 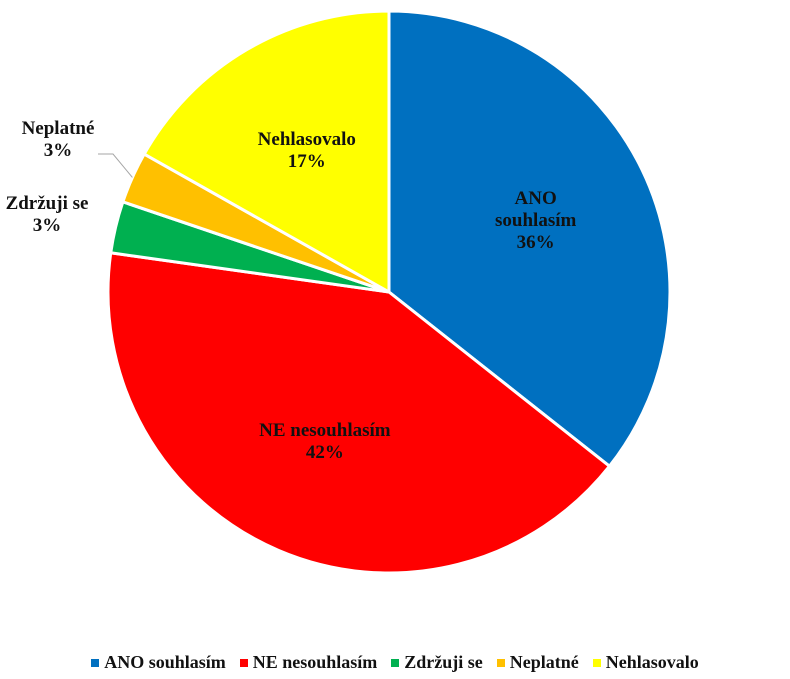 I want to click on legend-item: Neplatné, so click(x=537, y=662).